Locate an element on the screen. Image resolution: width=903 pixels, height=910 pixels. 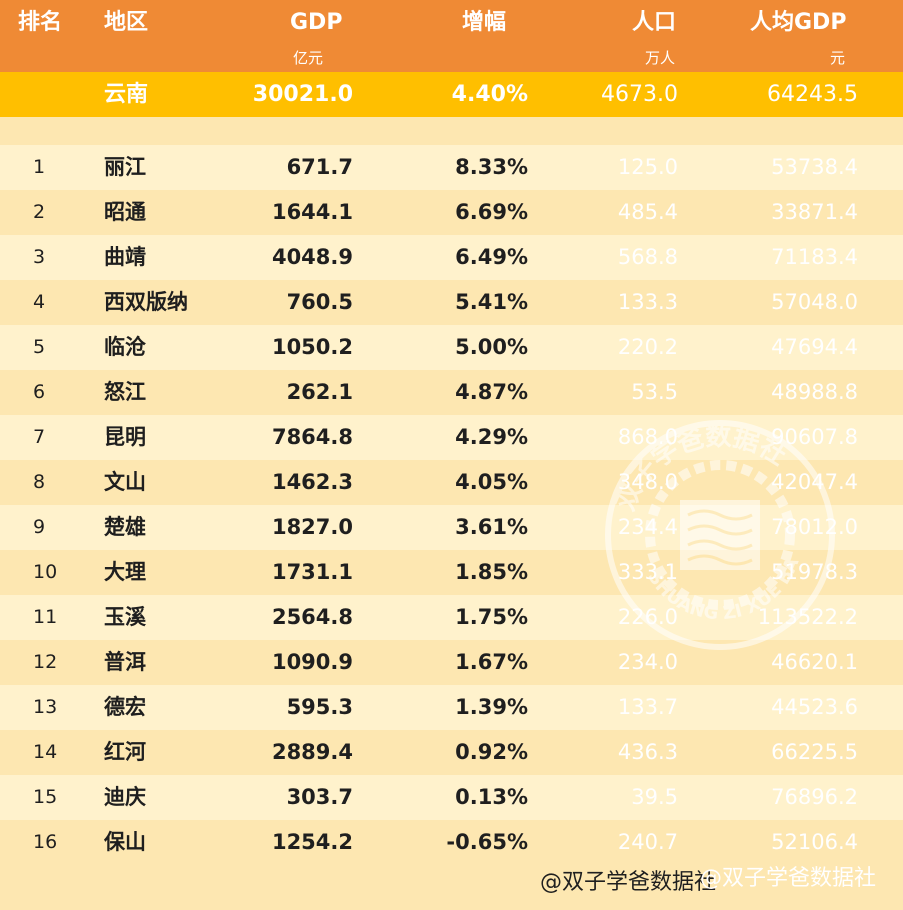
per-capita-cell: 48988.8 is located at coordinates (814, 392).